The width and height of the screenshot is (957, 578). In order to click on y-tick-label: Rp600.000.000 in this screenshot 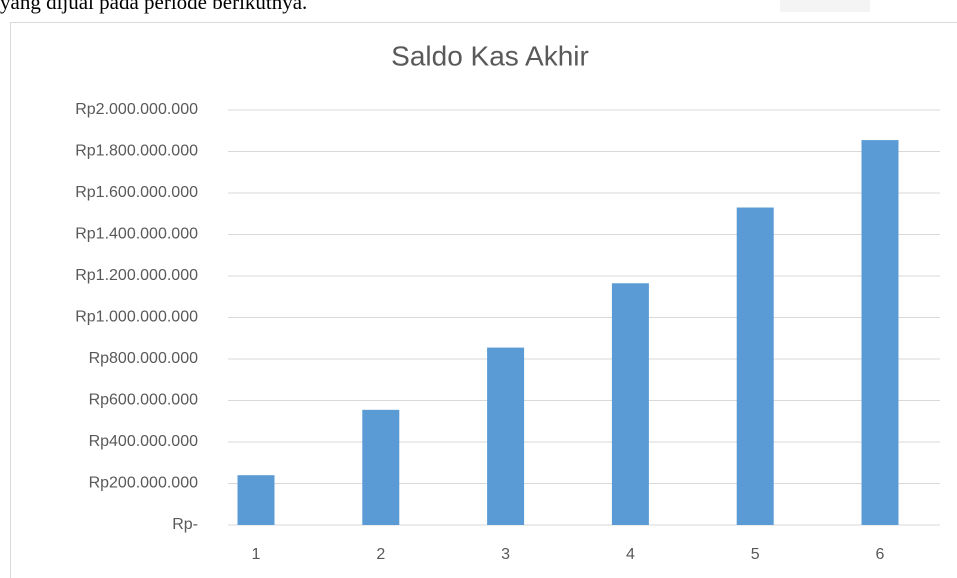, I will do `click(144, 400)`.